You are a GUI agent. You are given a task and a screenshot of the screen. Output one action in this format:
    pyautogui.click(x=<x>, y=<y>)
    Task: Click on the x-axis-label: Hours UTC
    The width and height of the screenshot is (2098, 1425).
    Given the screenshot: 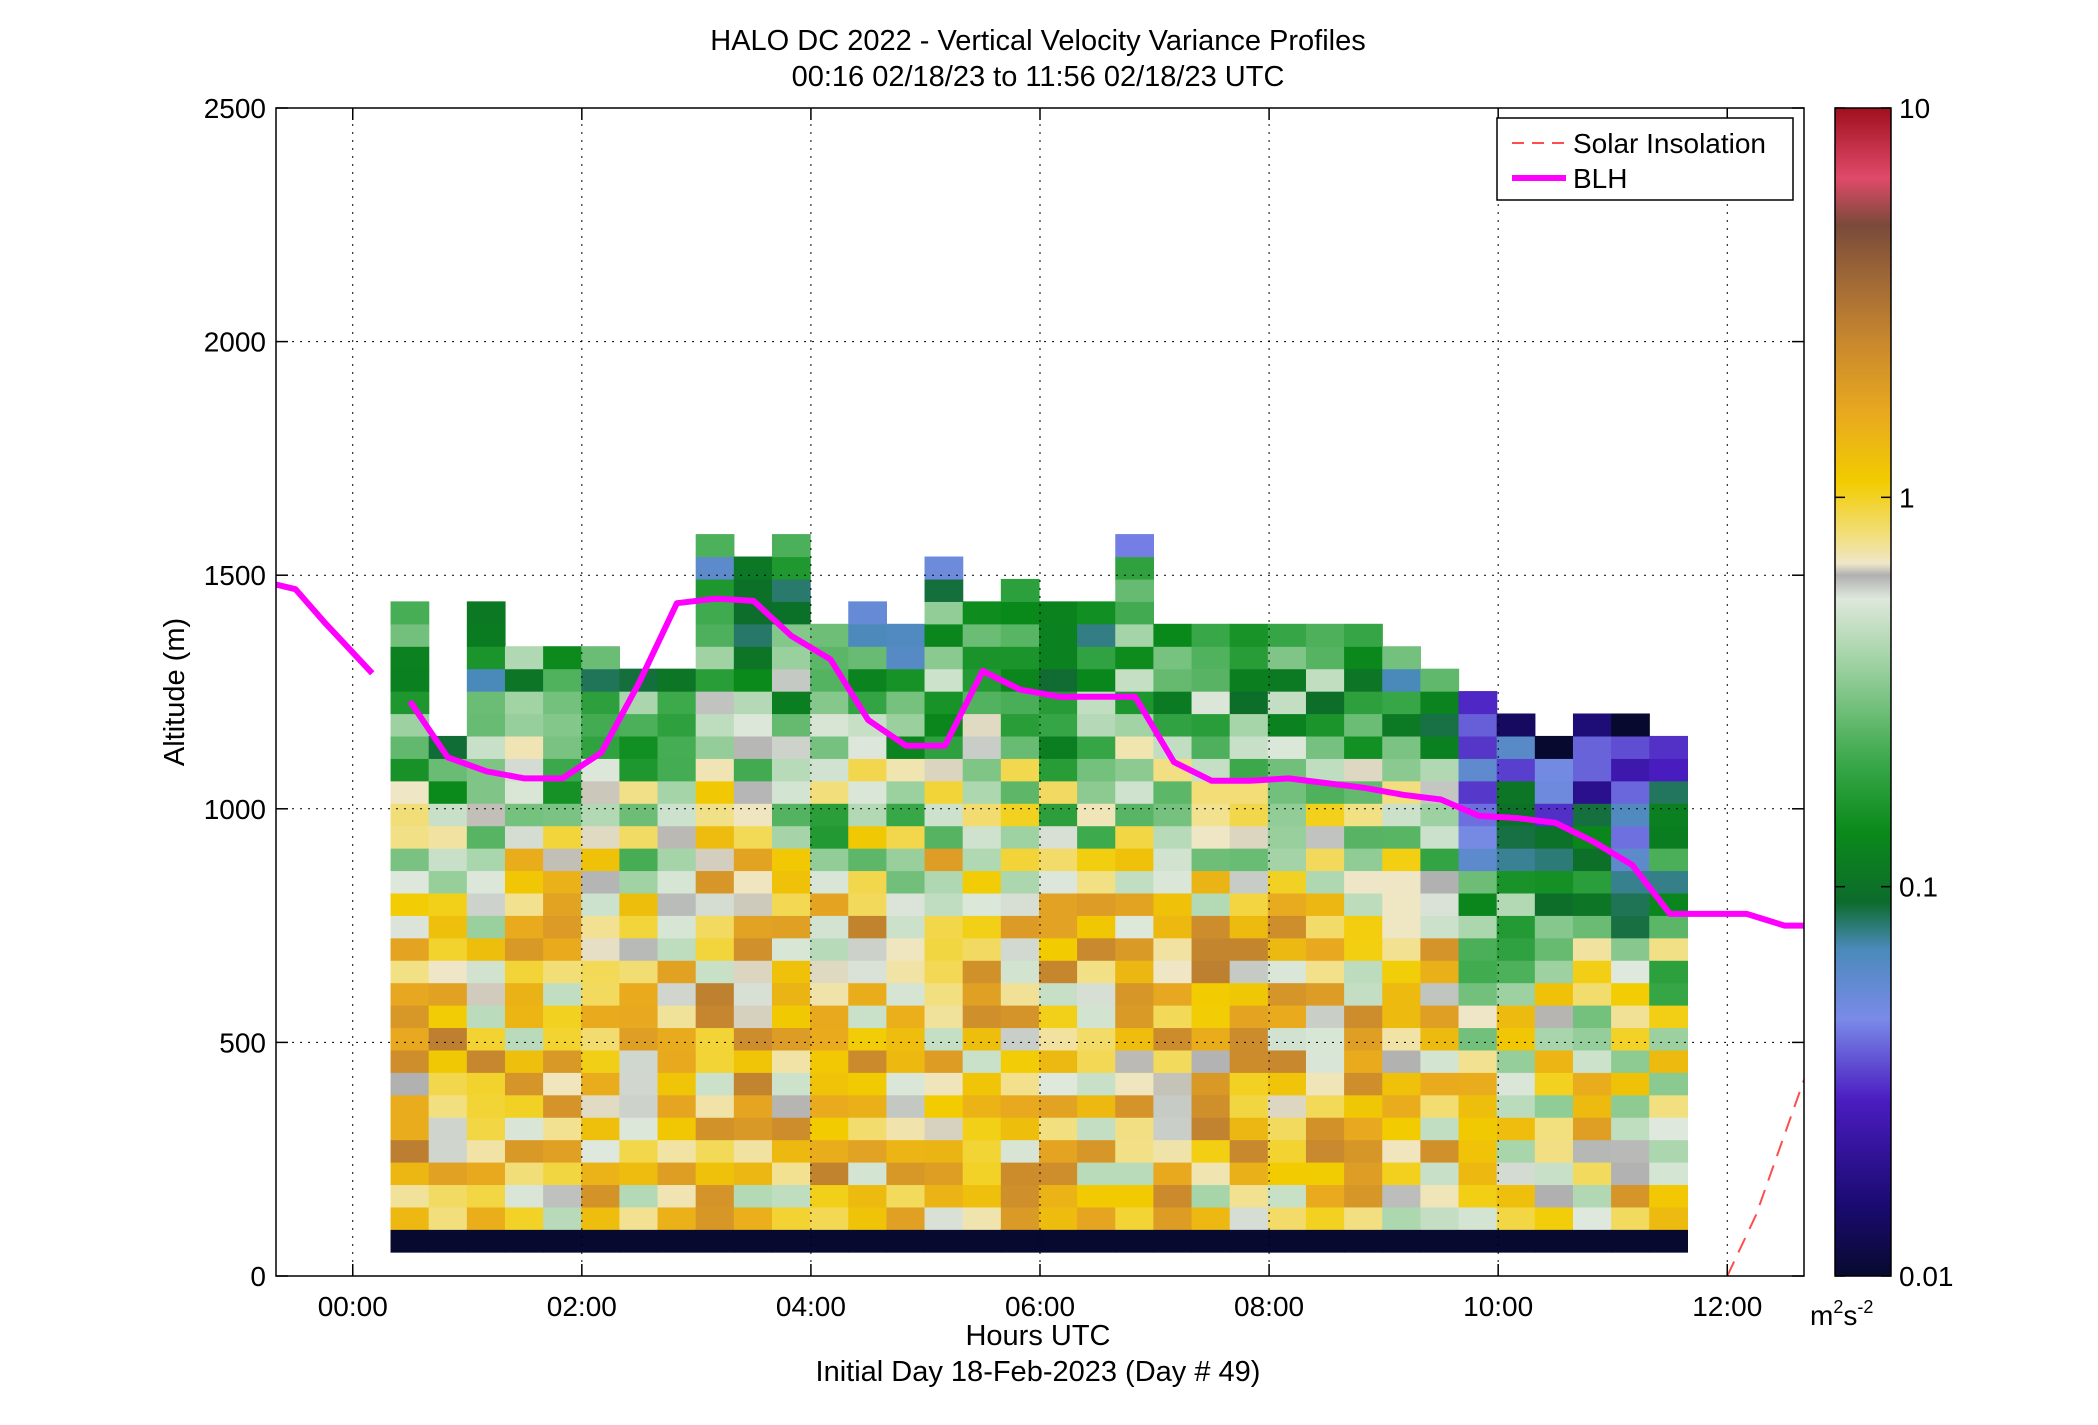 What is the action you would take?
    pyautogui.click(x=1037, y=1336)
    